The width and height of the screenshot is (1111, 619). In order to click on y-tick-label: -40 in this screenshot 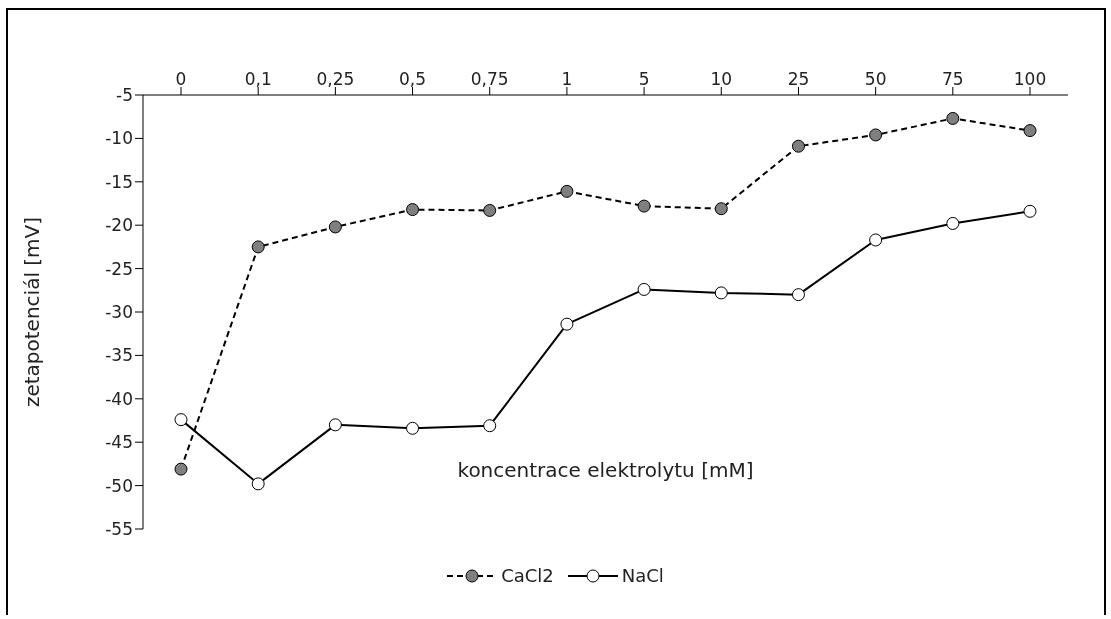, I will do `click(119, 398)`.